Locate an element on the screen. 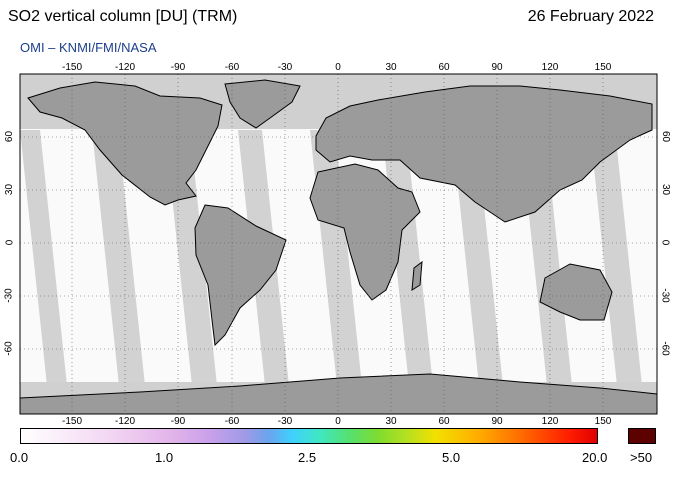 This screenshot has width=676, height=480. lat-tick-left: 60 is located at coordinates (10, 136).